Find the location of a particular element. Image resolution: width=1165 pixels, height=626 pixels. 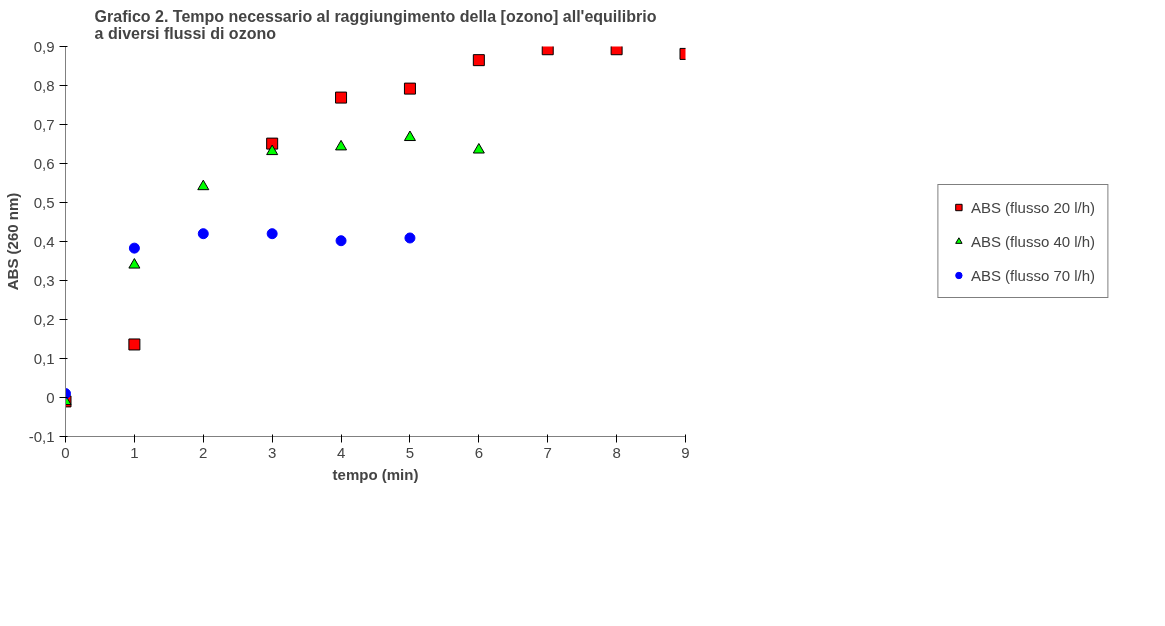

y-tick-label: 0,7 is located at coordinates (44, 124).